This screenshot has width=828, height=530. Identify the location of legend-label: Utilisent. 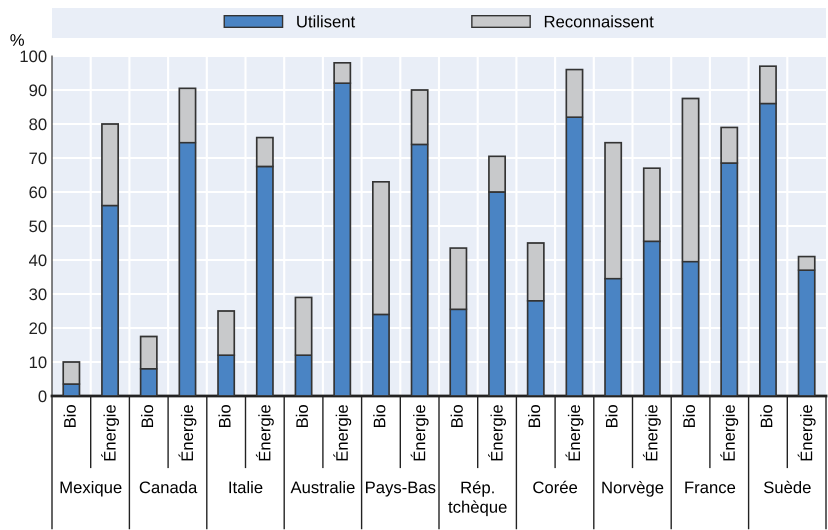
(326, 21).